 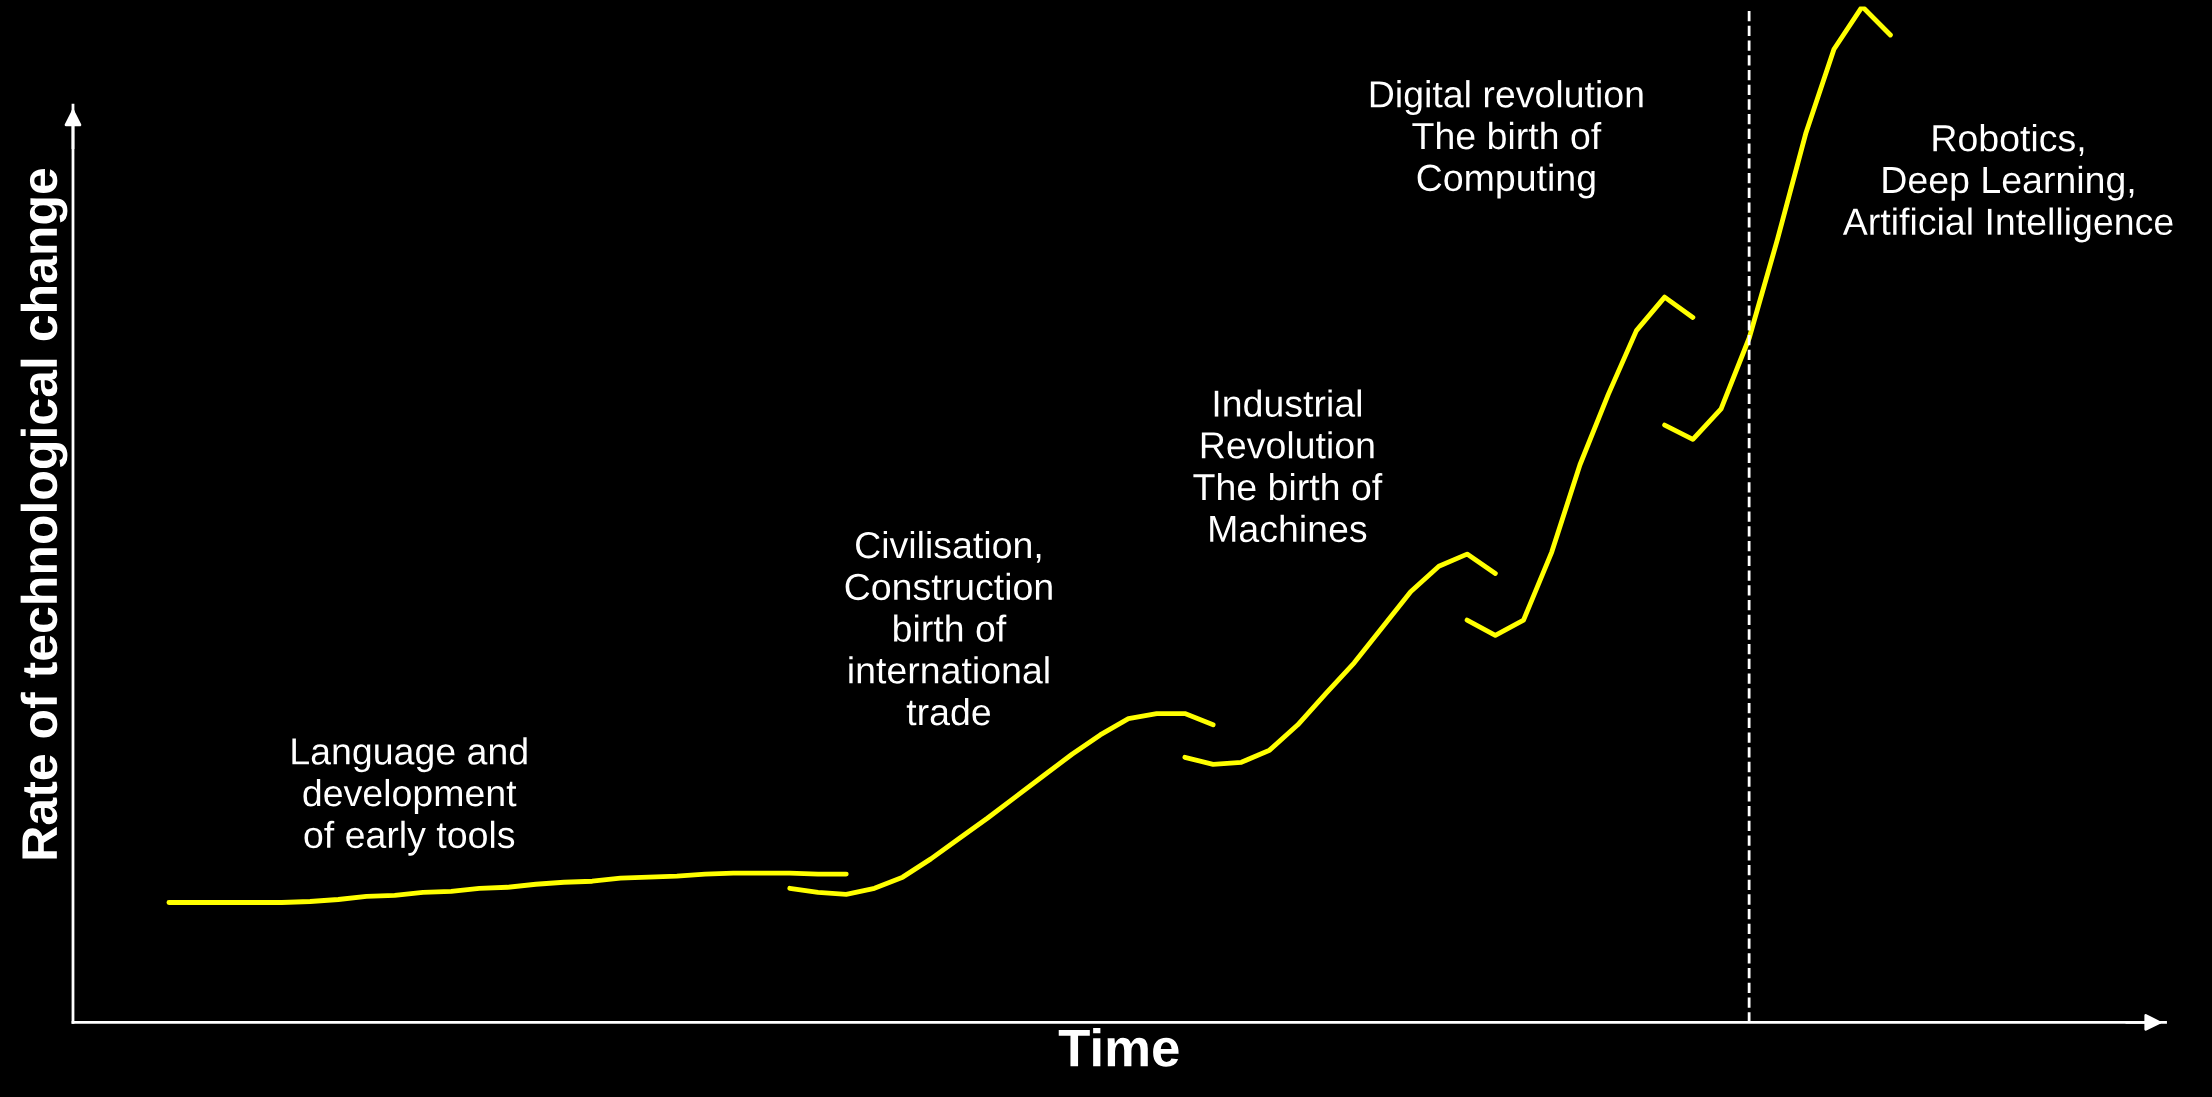 What do you see at coordinates (1506, 139) in the screenshot?
I see `annotation: Digital revolution The birth of Computing` at bounding box center [1506, 139].